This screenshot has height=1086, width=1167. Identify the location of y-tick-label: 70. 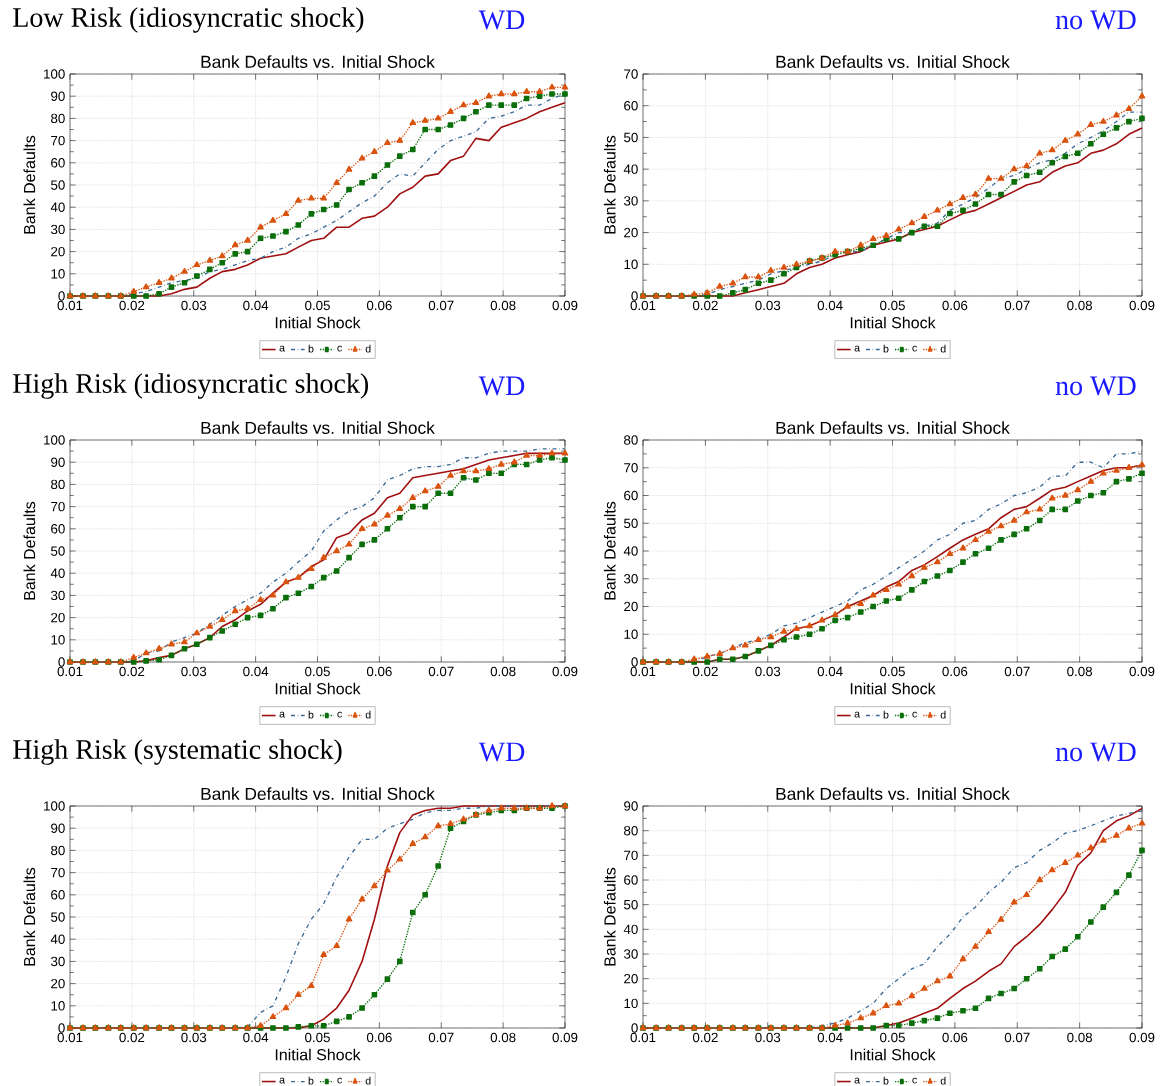
(58, 506).